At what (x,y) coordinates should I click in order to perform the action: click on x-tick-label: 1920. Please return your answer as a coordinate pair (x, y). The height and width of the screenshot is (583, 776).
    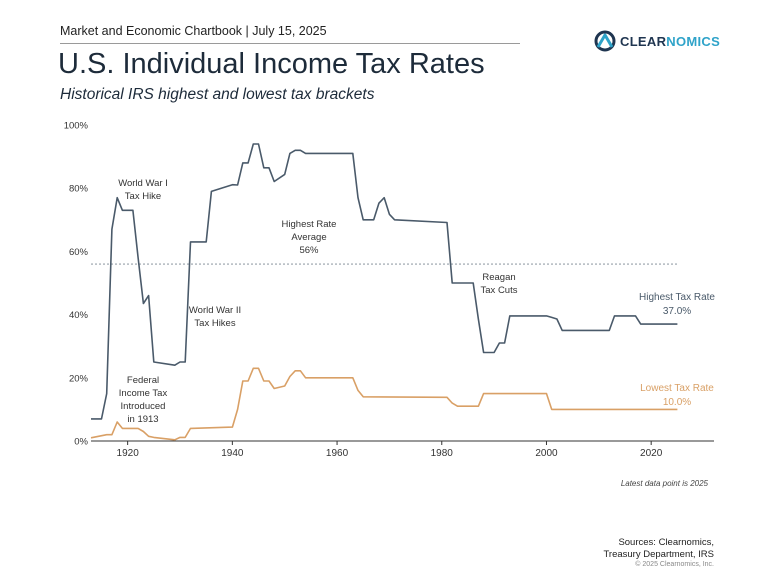
    Looking at the image, I should click on (128, 453).